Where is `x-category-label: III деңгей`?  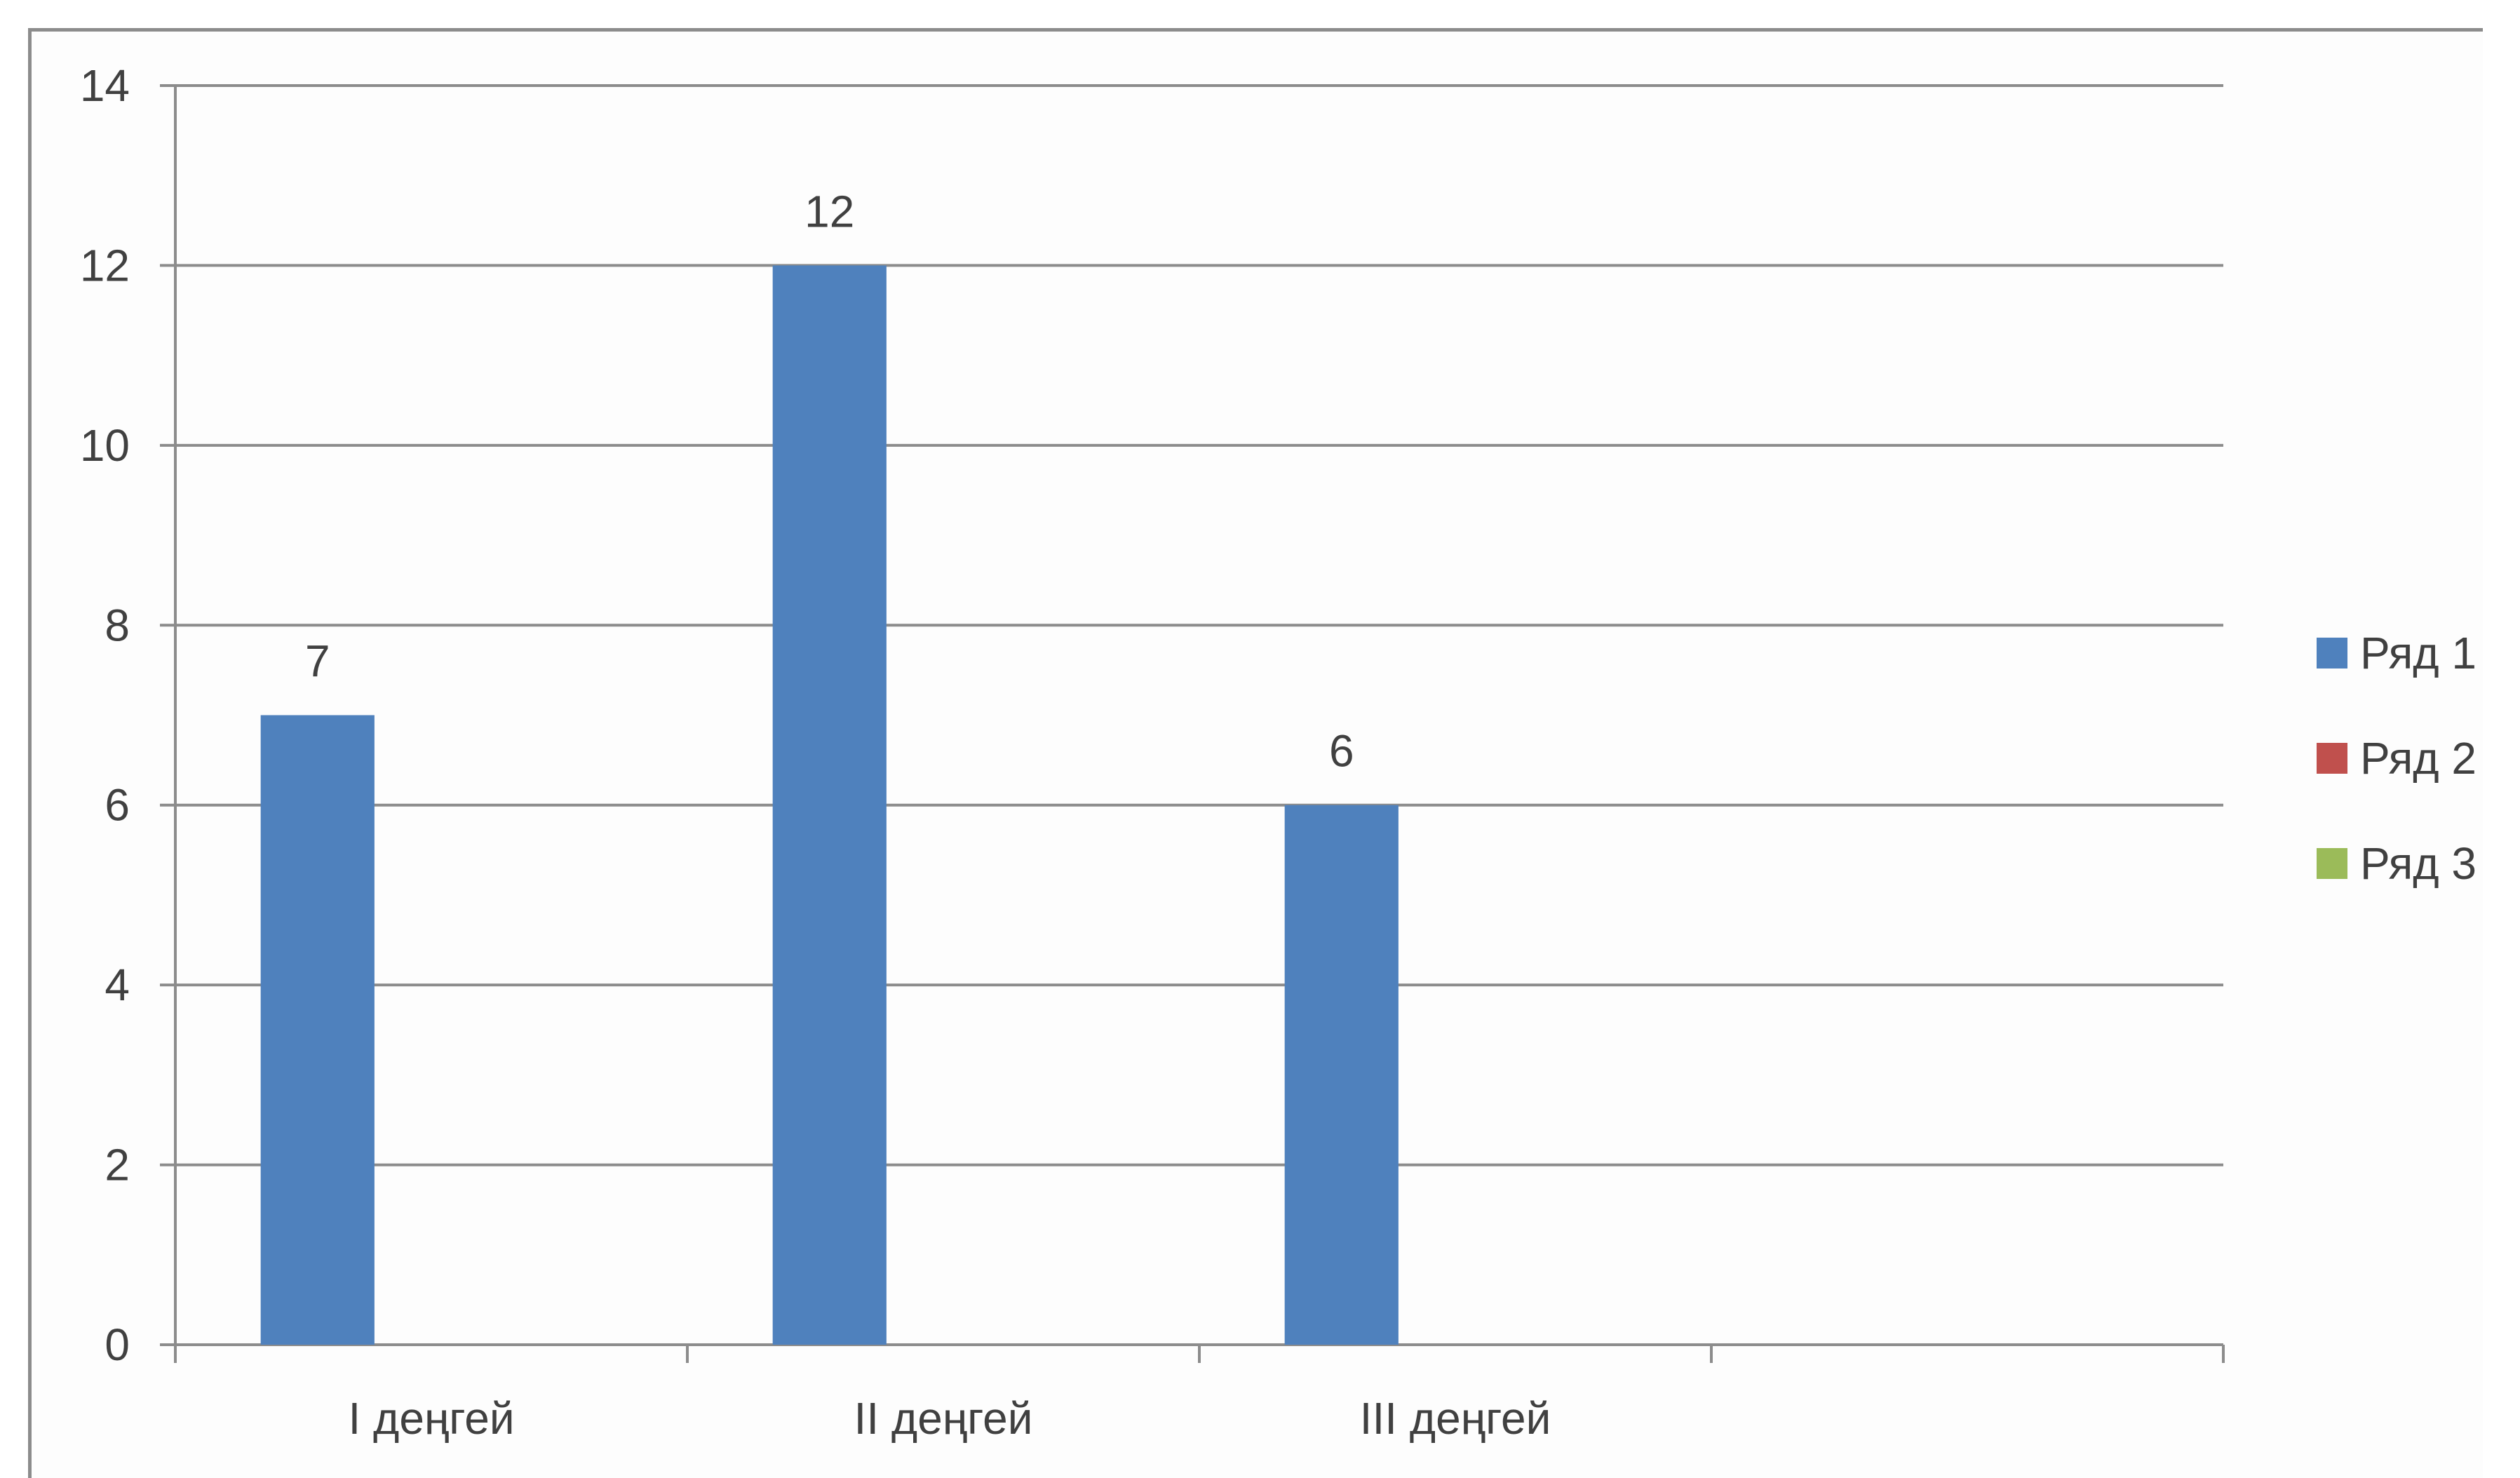 x-category-label: III деңгей is located at coordinates (1455, 1418).